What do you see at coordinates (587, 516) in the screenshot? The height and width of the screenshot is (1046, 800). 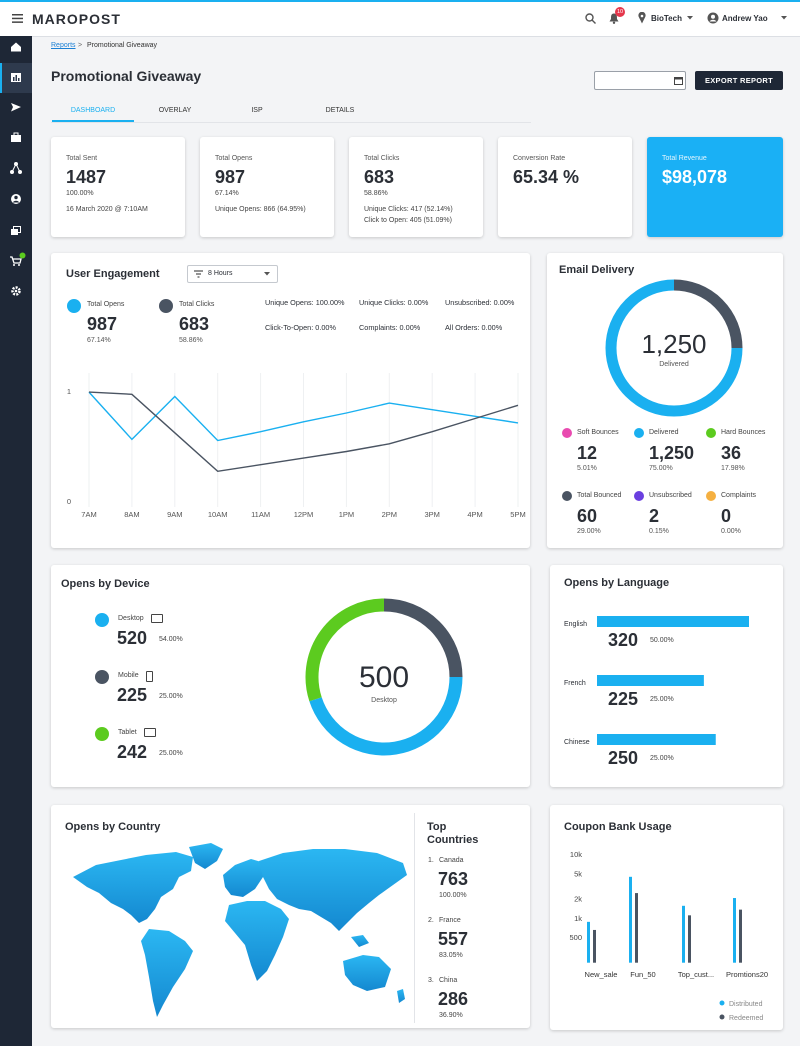 I see `stat-value: 60` at bounding box center [587, 516].